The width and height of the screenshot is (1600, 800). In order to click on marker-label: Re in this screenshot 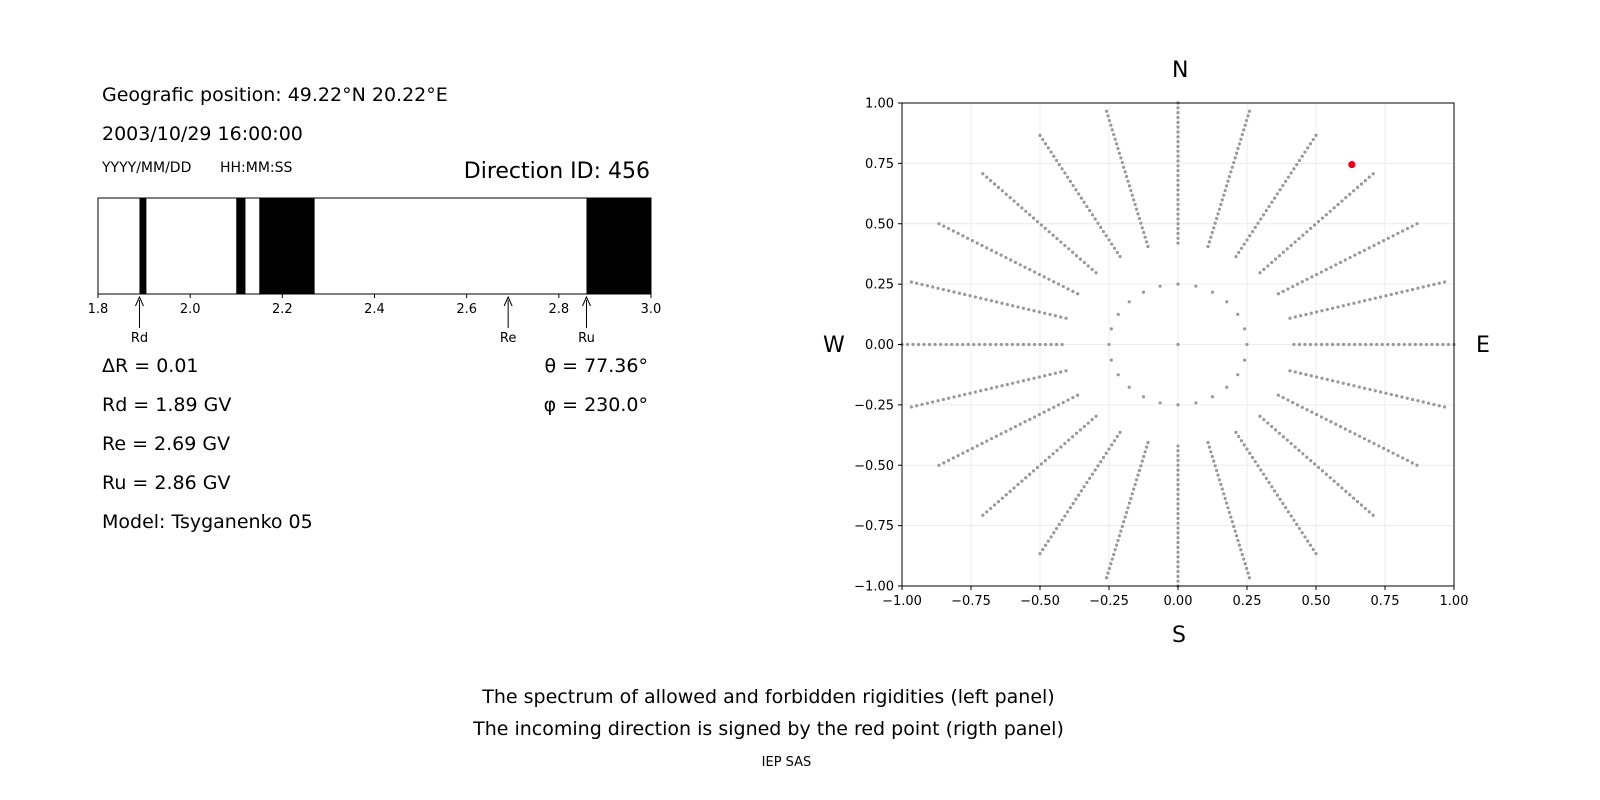, I will do `click(508, 338)`.